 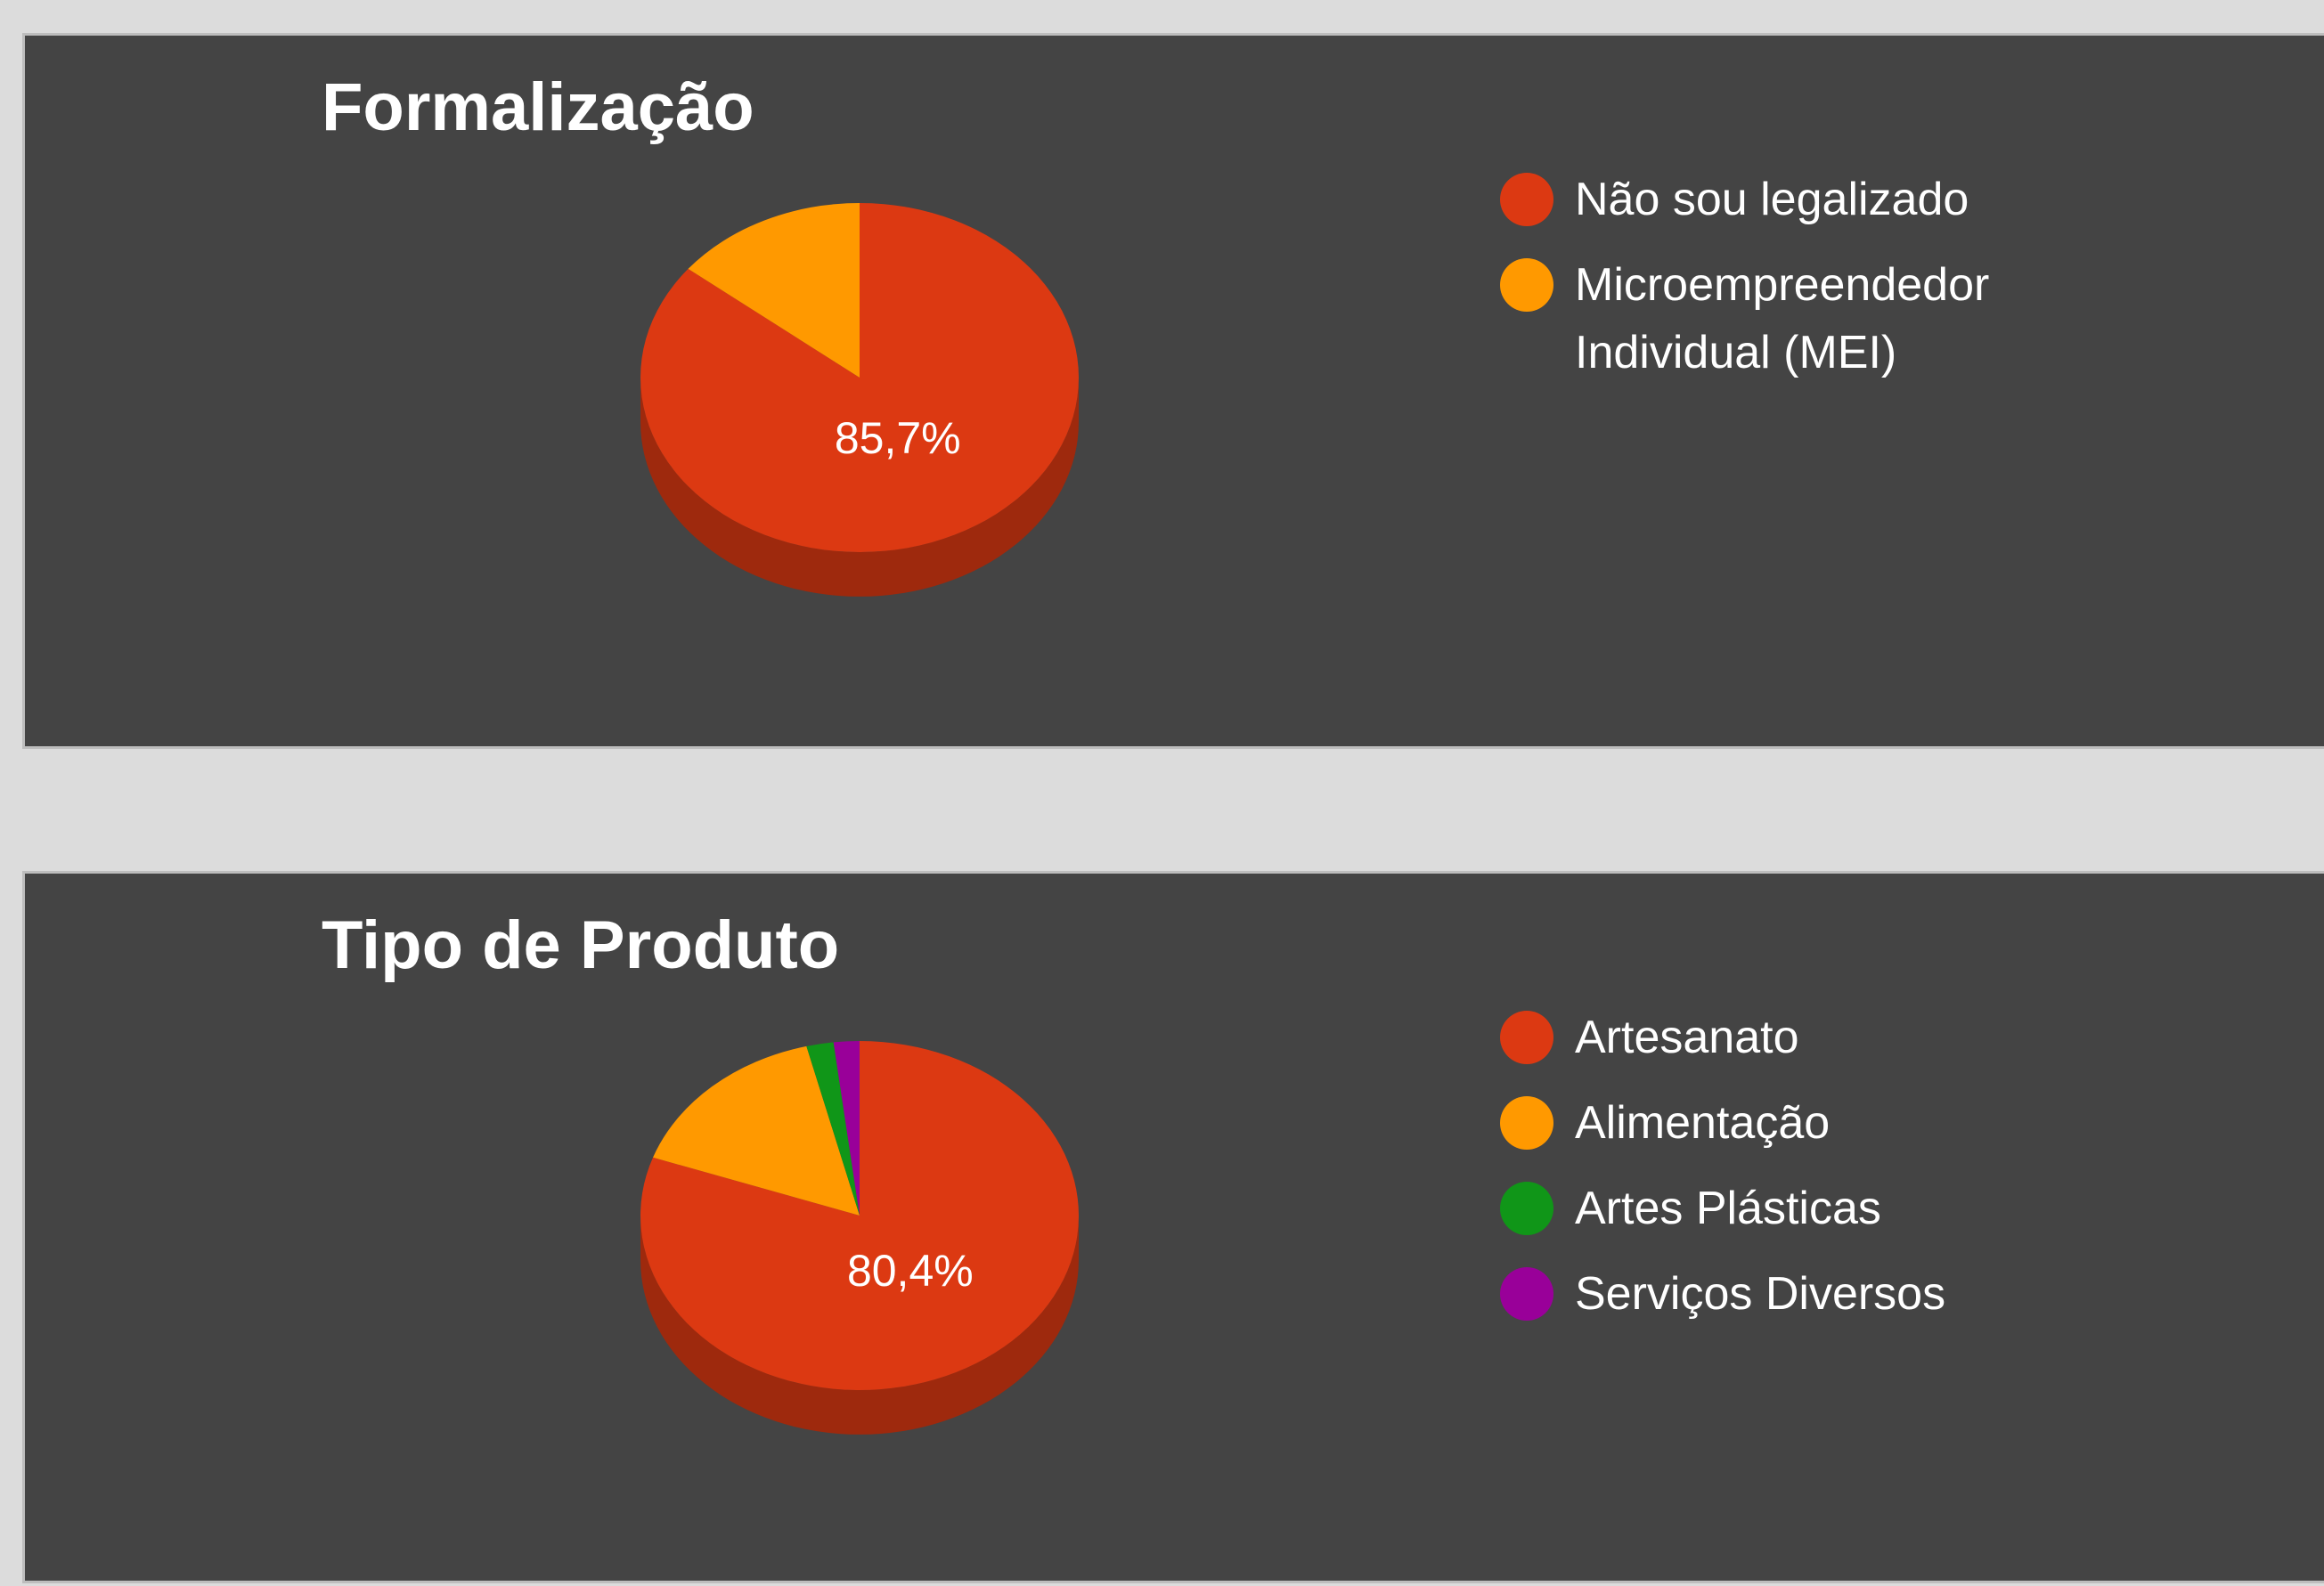 I want to click on chart: Tipo de Produto 80,4%, so click(x=700, y=1171).